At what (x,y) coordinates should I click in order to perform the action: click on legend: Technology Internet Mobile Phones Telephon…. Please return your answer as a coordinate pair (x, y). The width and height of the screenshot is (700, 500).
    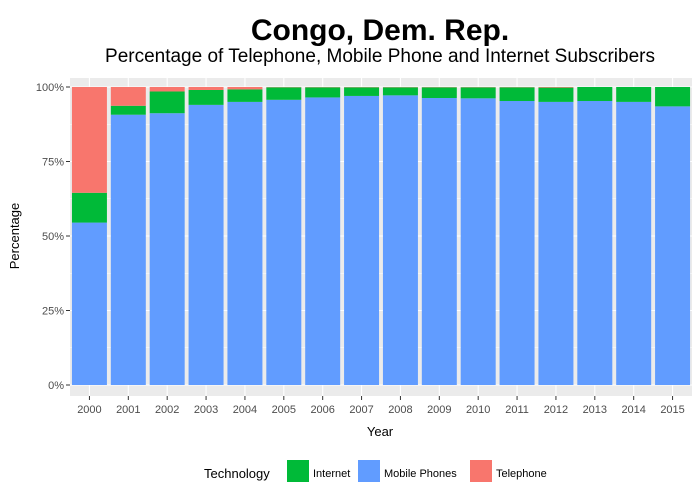
    Looking at the image, I should click on (375, 471).